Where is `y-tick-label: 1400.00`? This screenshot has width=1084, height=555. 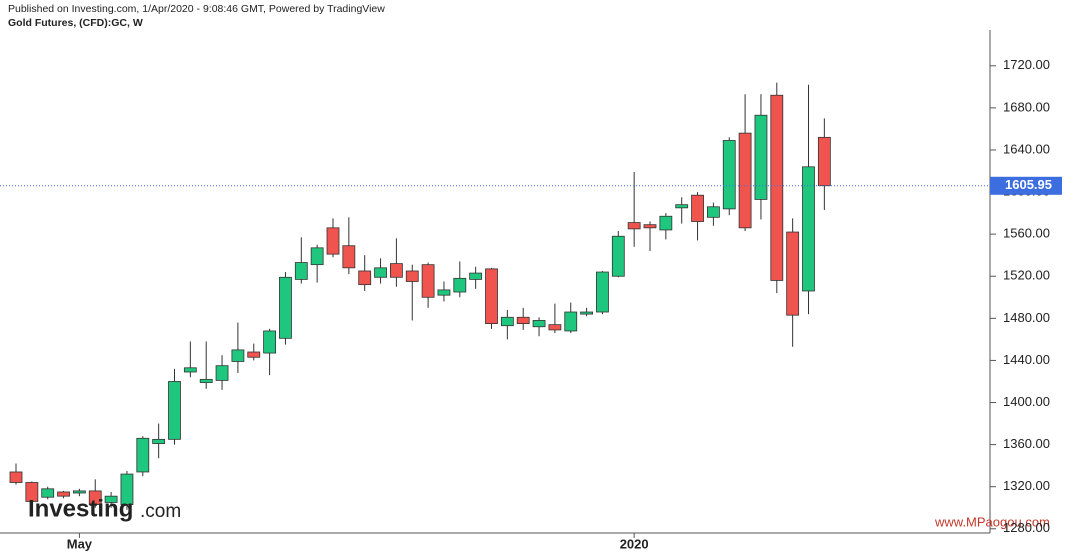
y-tick-label: 1400.00 is located at coordinates (1026, 401).